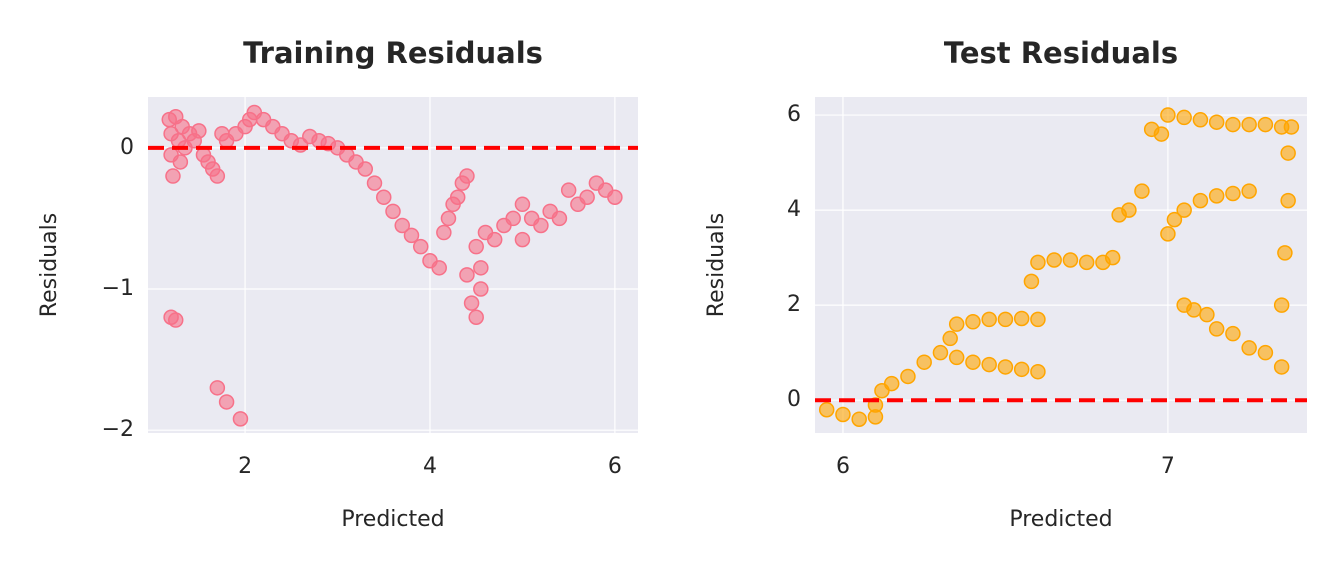  What do you see at coordinates (794, 114) in the screenshot?
I see `y-tick-label: 6` at bounding box center [794, 114].